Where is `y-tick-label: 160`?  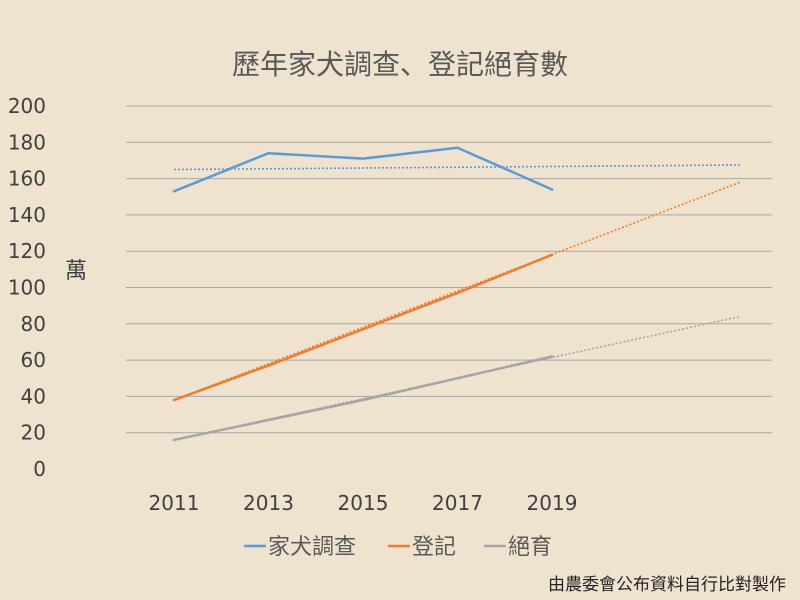 y-tick-label: 160 is located at coordinates (27, 179).